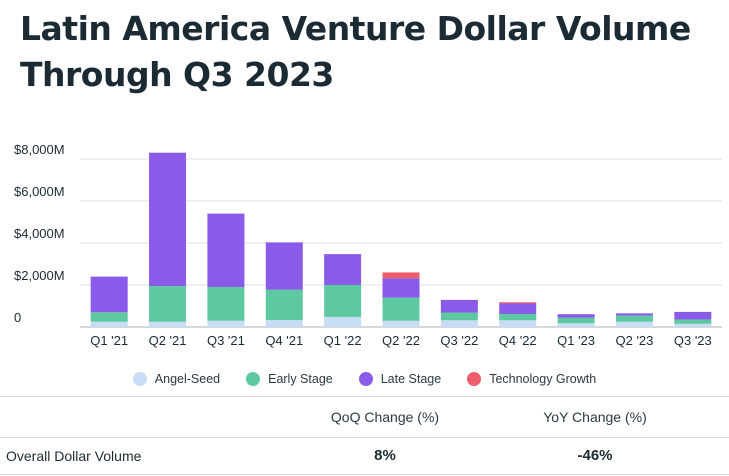  I want to click on legend-item-technology-growth: Technology Growth, so click(531, 379).